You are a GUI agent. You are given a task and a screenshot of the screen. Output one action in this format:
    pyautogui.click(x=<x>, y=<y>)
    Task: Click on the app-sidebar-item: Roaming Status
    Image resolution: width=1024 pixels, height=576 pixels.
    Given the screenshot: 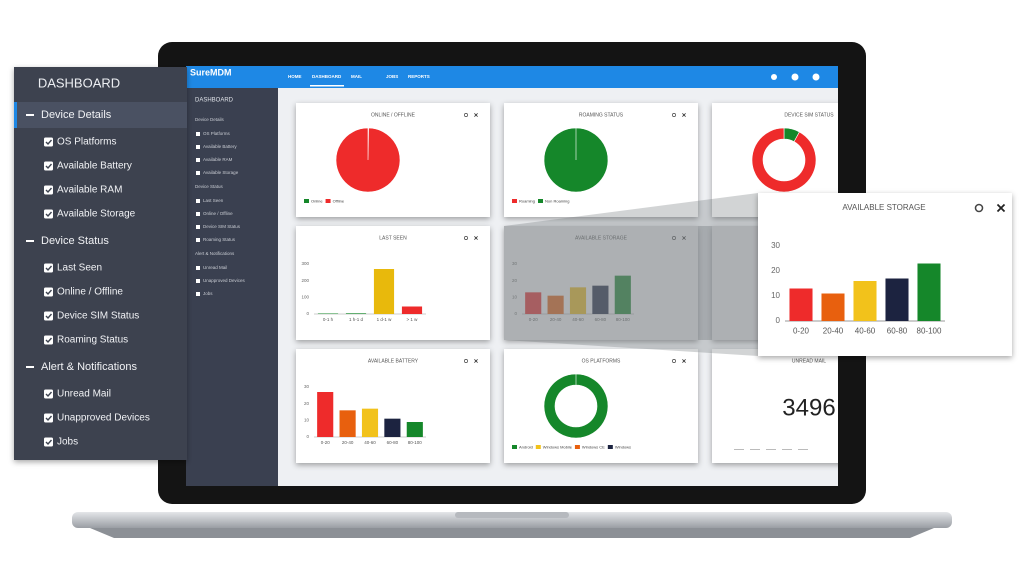 What is the action you would take?
    pyautogui.click(x=219, y=239)
    